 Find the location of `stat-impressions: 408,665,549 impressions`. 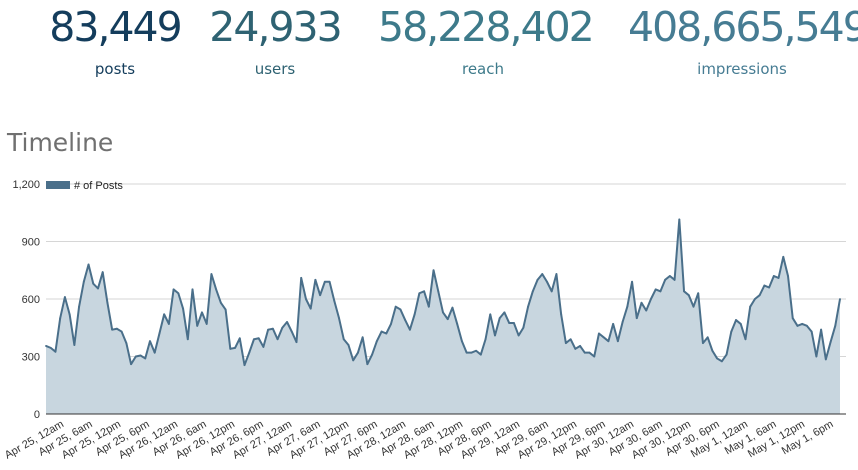

stat-impressions: 408,665,549 impressions is located at coordinates (743, 39).